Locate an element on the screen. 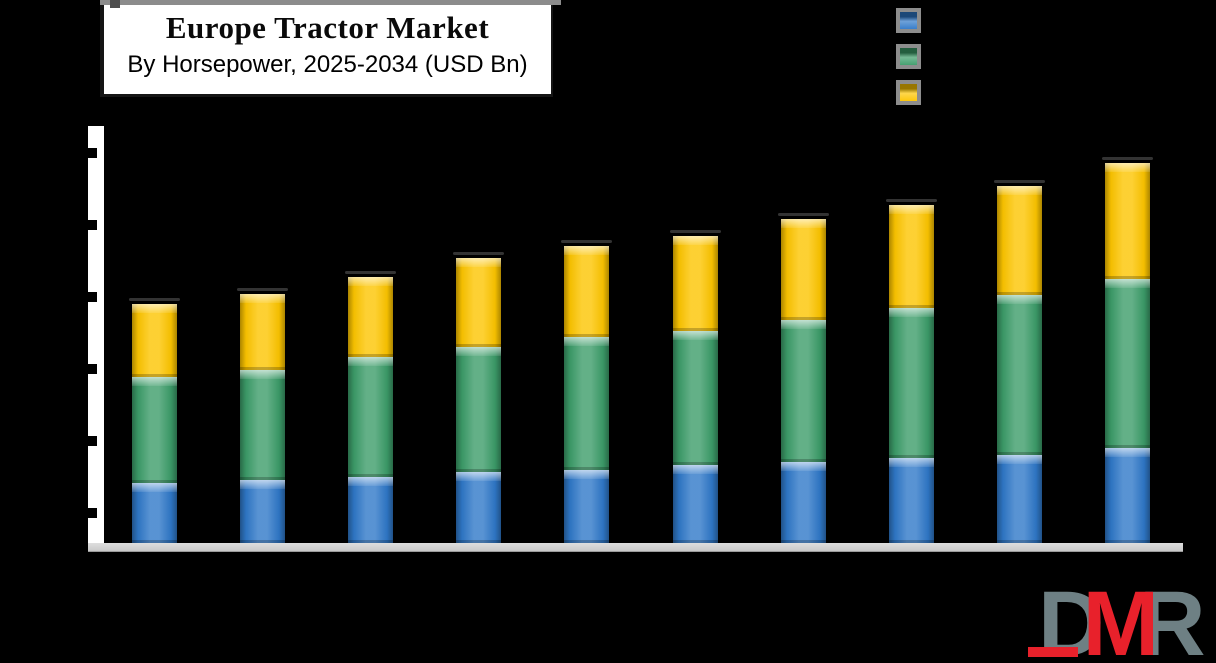 Image resolution: width=1216 pixels, height=663 pixels. bar-segment-2026-blue is located at coordinates (263, 511).